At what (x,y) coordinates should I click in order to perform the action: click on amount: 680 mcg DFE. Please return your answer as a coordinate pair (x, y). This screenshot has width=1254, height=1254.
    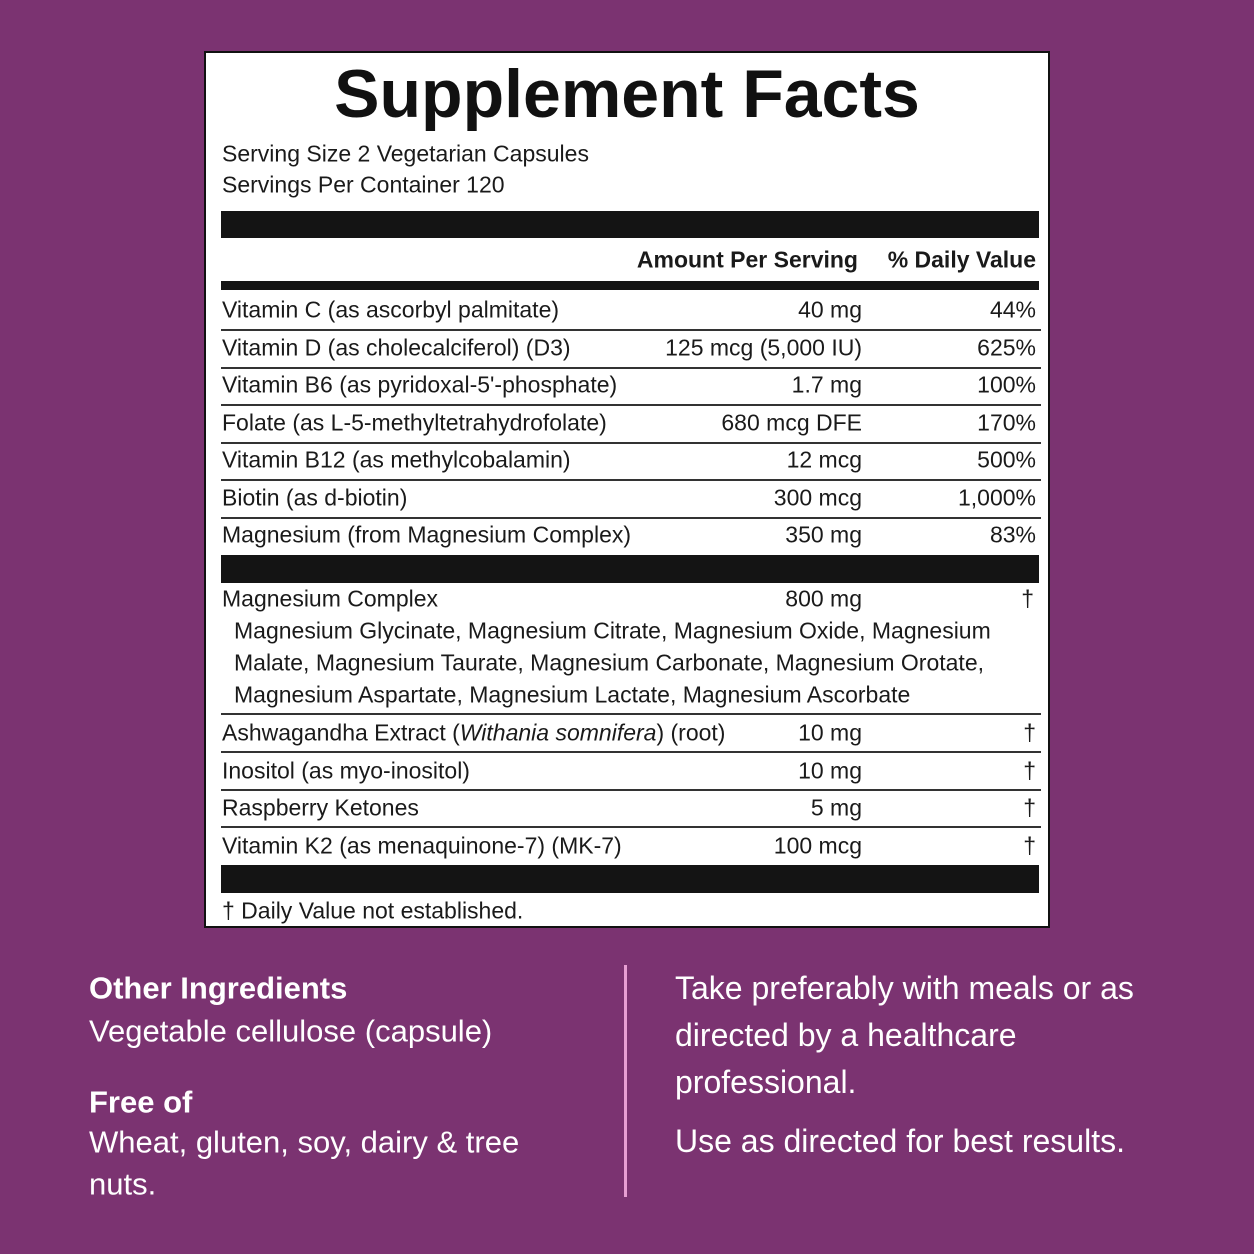
    Looking at the image, I should click on (791, 422).